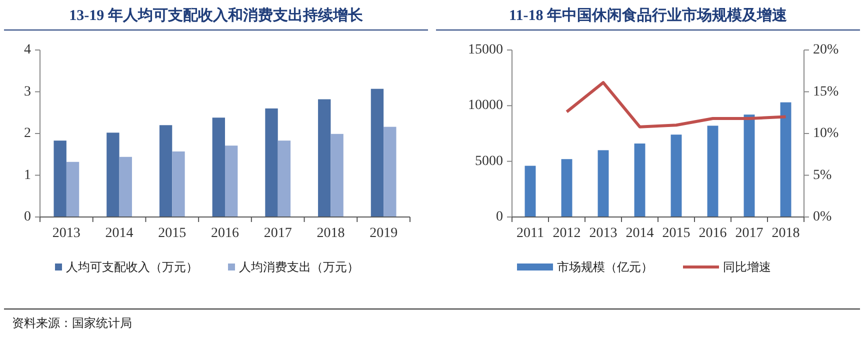  Describe the element at coordinates (27, 175) in the screenshot. I see `y-tick-label: 1` at that location.